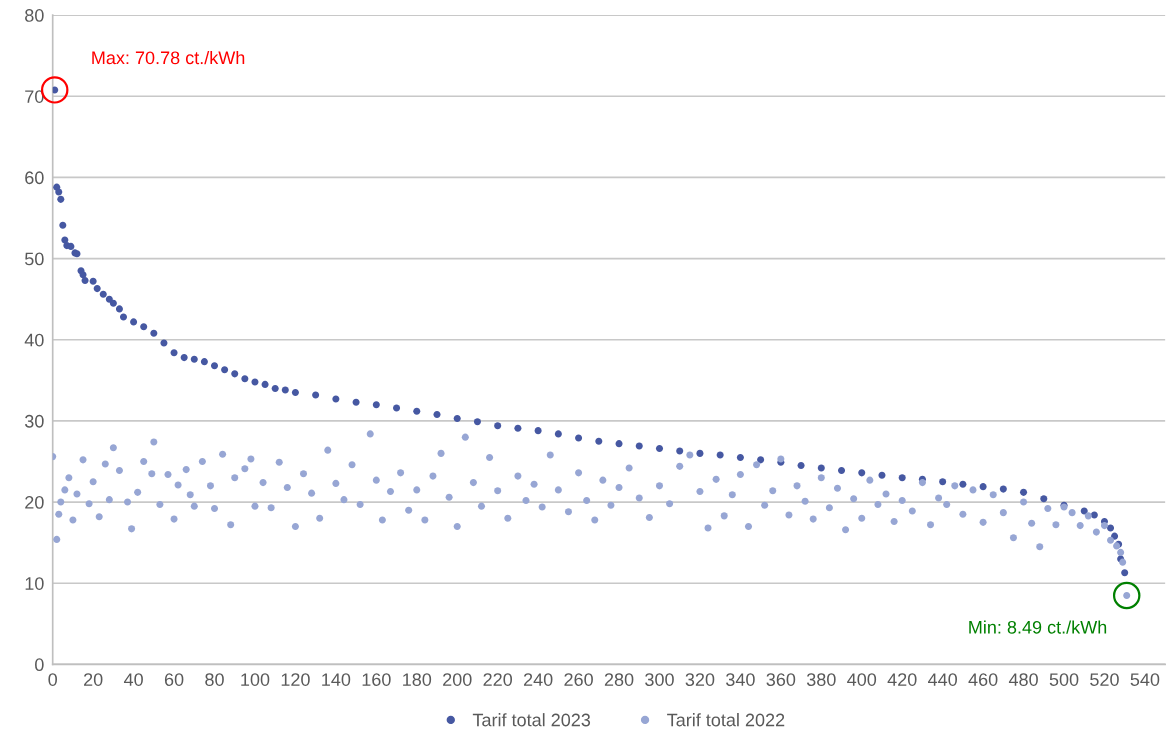 The image size is (1171, 755). Describe the element at coordinates (34, 259) in the screenshot. I see `y-tick-label: 50` at that location.